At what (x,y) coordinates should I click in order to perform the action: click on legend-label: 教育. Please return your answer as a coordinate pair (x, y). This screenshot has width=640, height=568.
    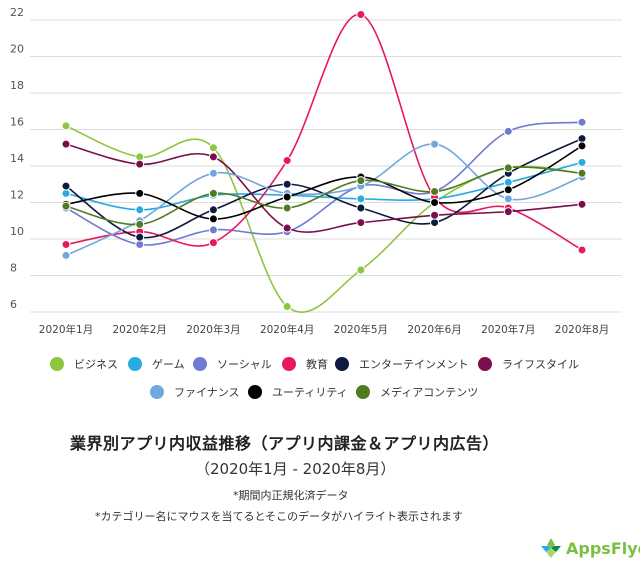
    Looking at the image, I should click on (317, 364).